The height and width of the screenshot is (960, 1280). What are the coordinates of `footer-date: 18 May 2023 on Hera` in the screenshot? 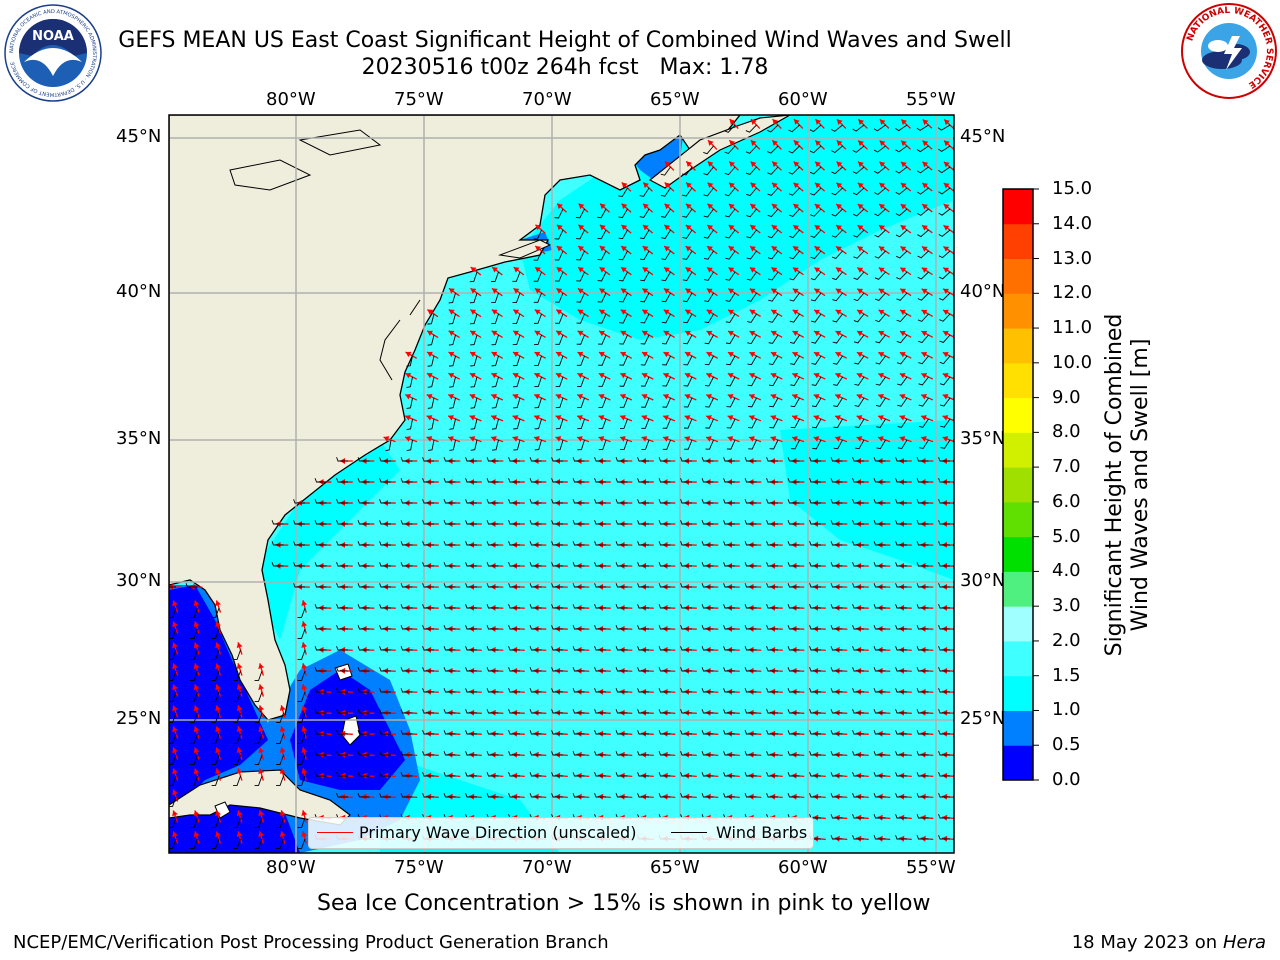 It's located at (1169, 943).